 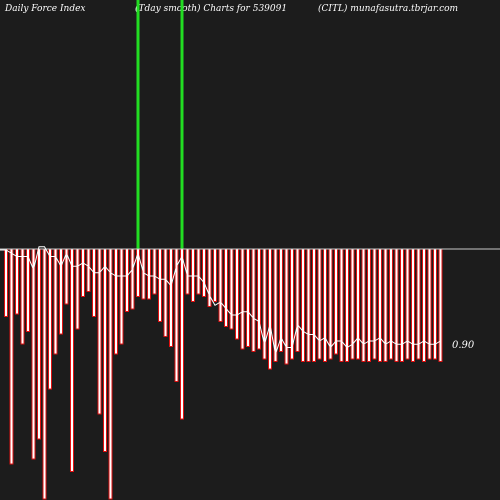 What do you see at coordinates (45, 9) in the screenshot?
I see `chart-title-left: Daily Force Index` at bounding box center [45, 9].